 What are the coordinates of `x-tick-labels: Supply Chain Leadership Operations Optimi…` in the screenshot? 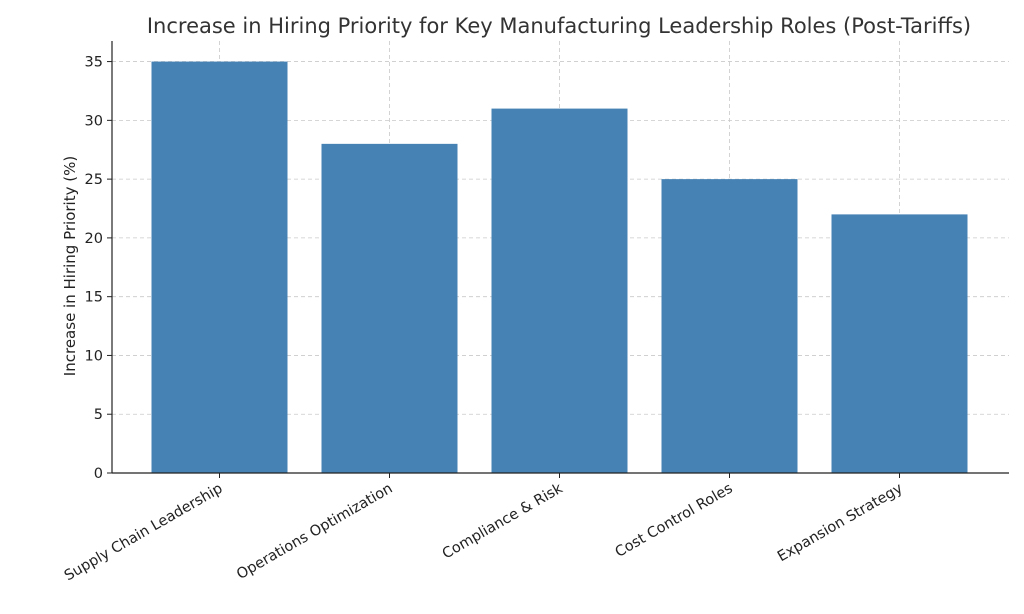 It's located at (484, 532).